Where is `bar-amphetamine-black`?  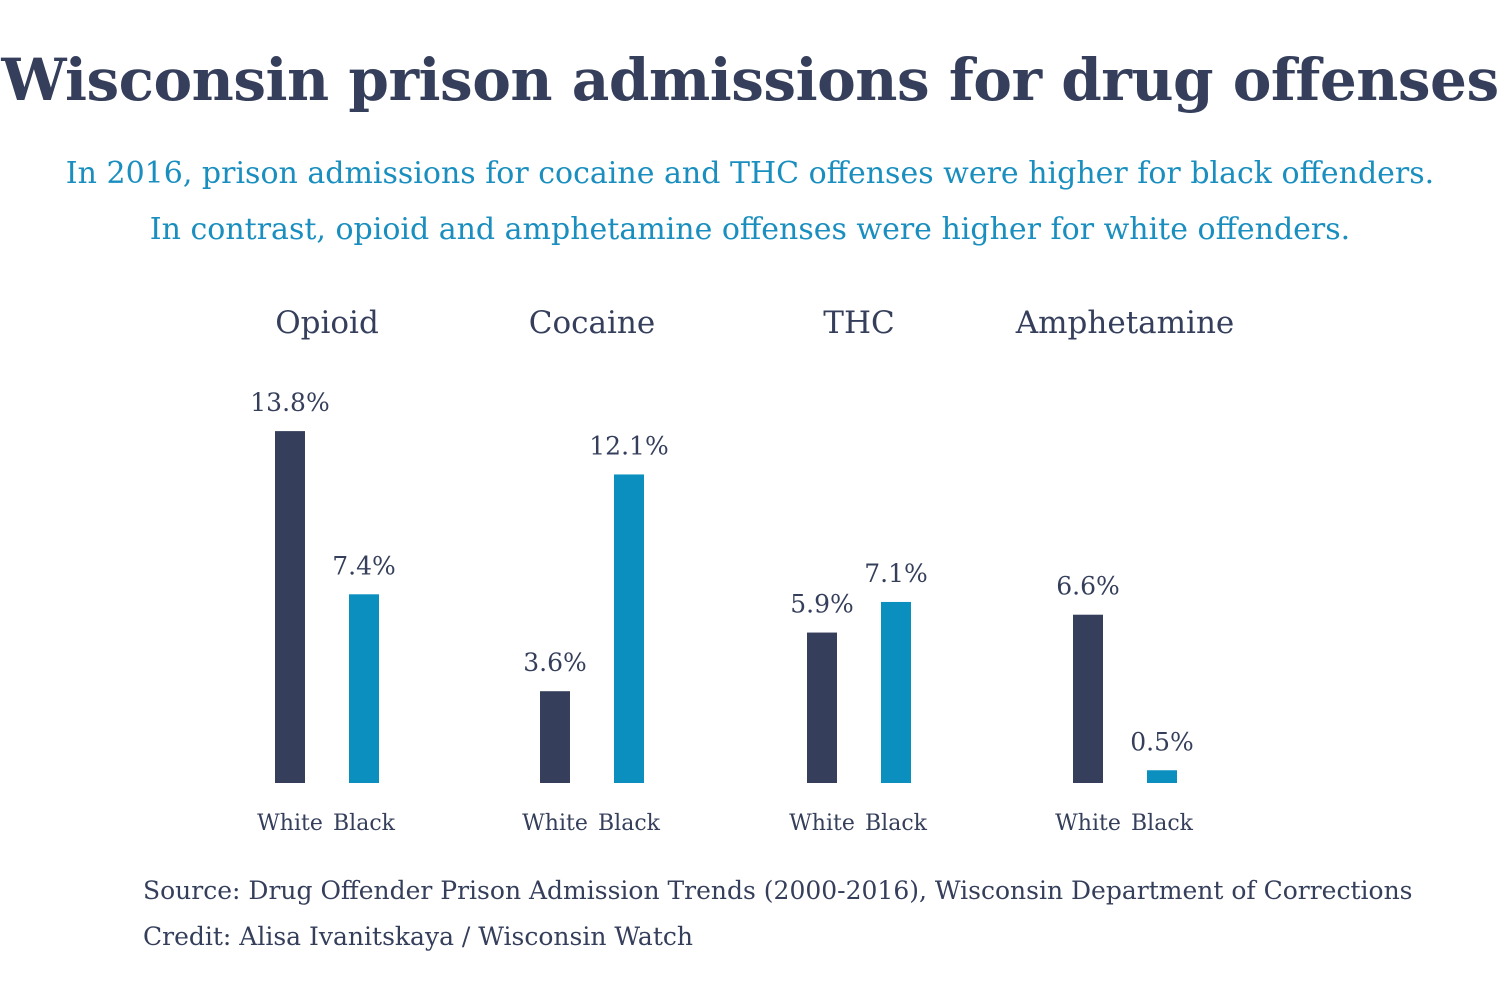 bar-amphetamine-black is located at coordinates (1162, 776).